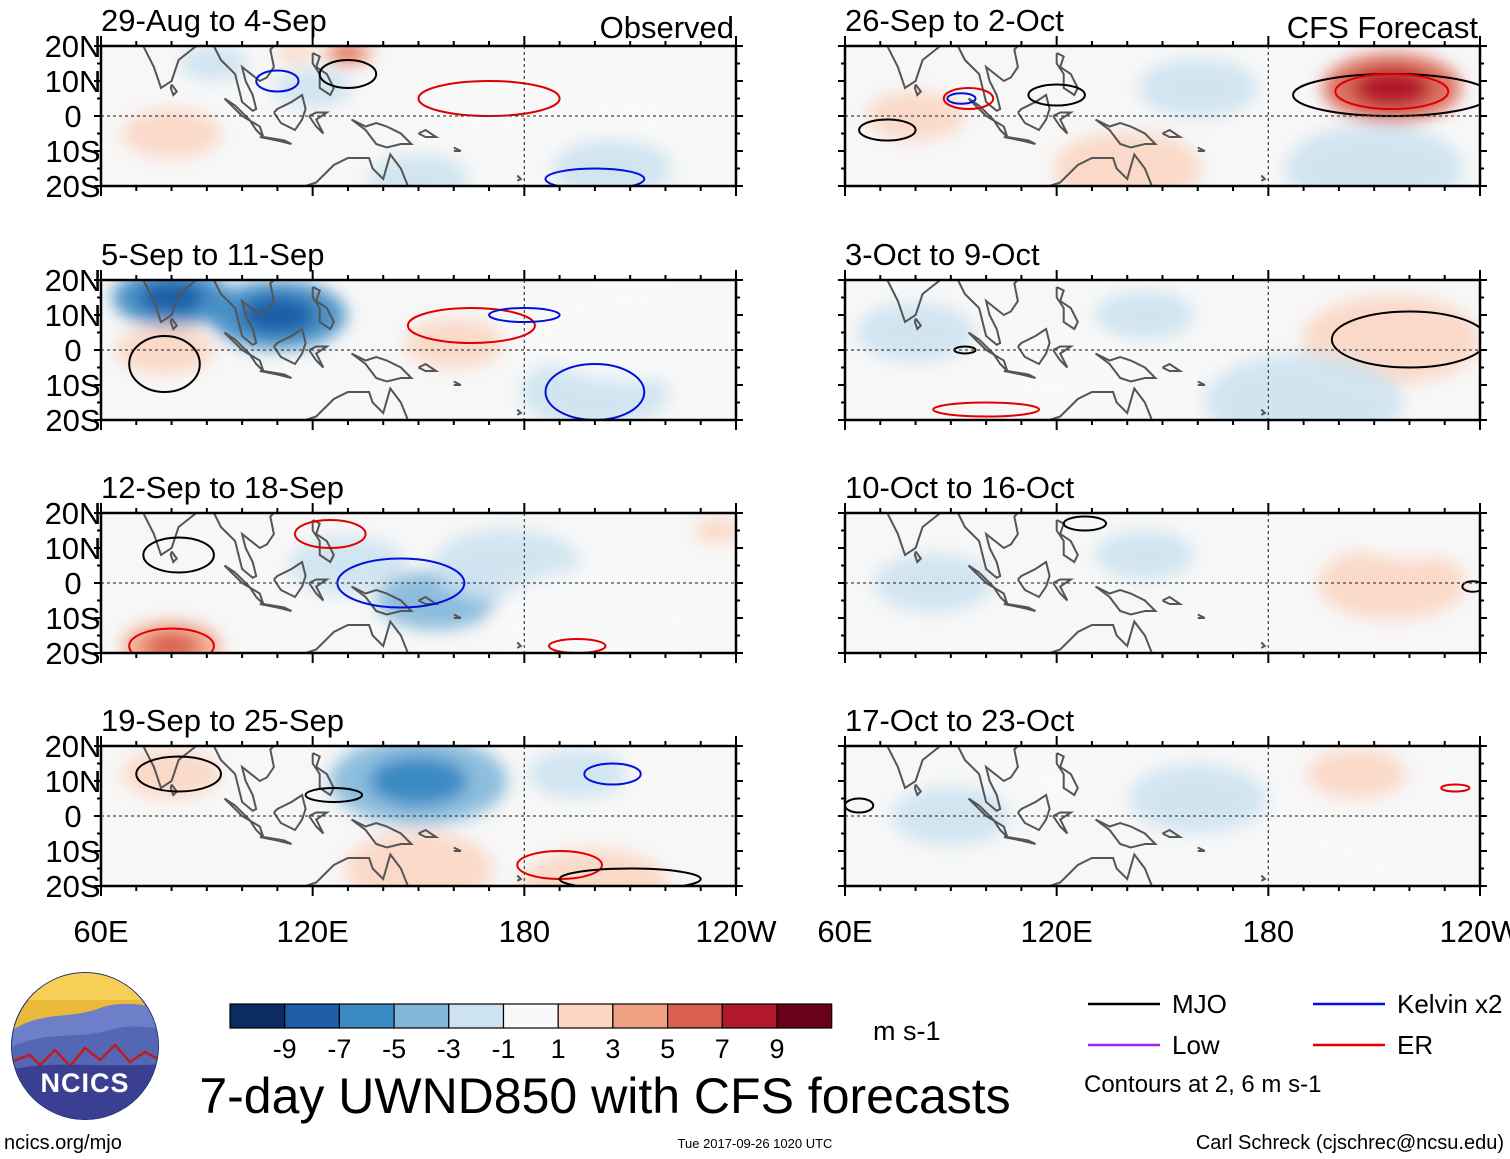 The image size is (1510, 1159). I want to click on lat-tick-label: 0, so click(72, 583).